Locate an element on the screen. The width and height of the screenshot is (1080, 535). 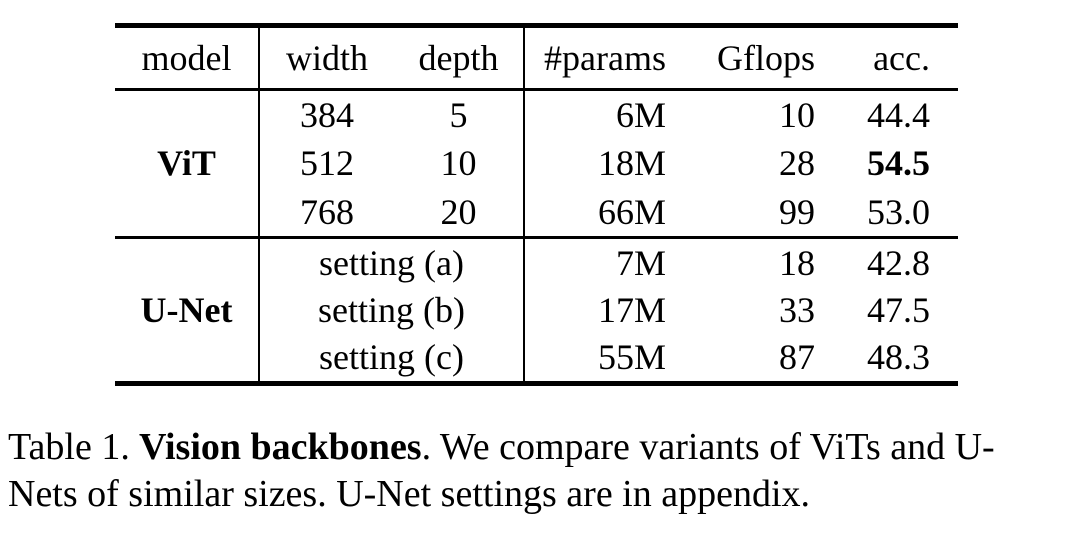
column-header-width: width is located at coordinates (326, 58).